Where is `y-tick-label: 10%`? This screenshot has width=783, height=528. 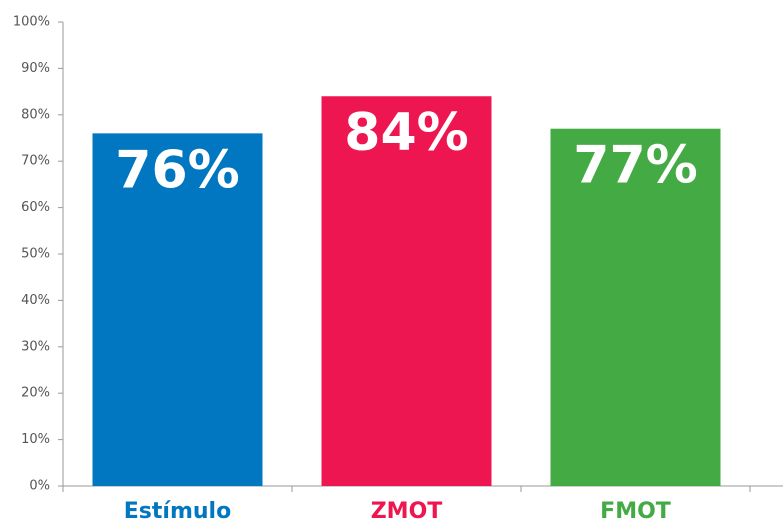 y-tick-label: 10% is located at coordinates (35, 439).